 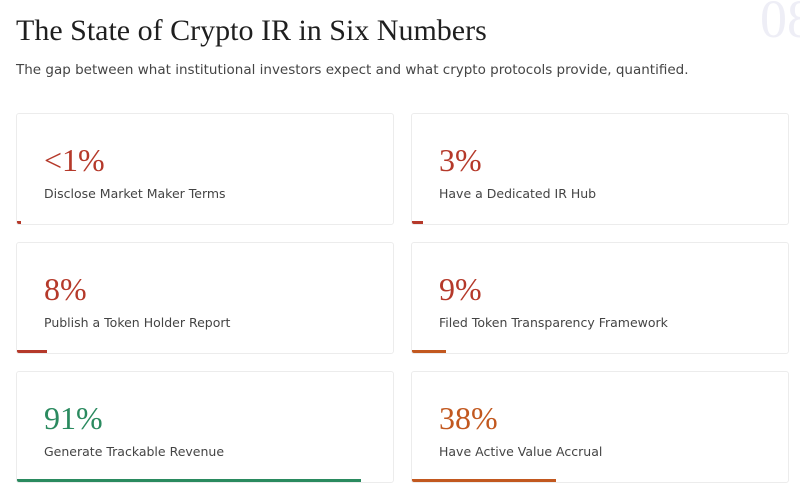 I want to click on stat-card: 9% Filed Token Transparency Framework, so click(x=600, y=298).